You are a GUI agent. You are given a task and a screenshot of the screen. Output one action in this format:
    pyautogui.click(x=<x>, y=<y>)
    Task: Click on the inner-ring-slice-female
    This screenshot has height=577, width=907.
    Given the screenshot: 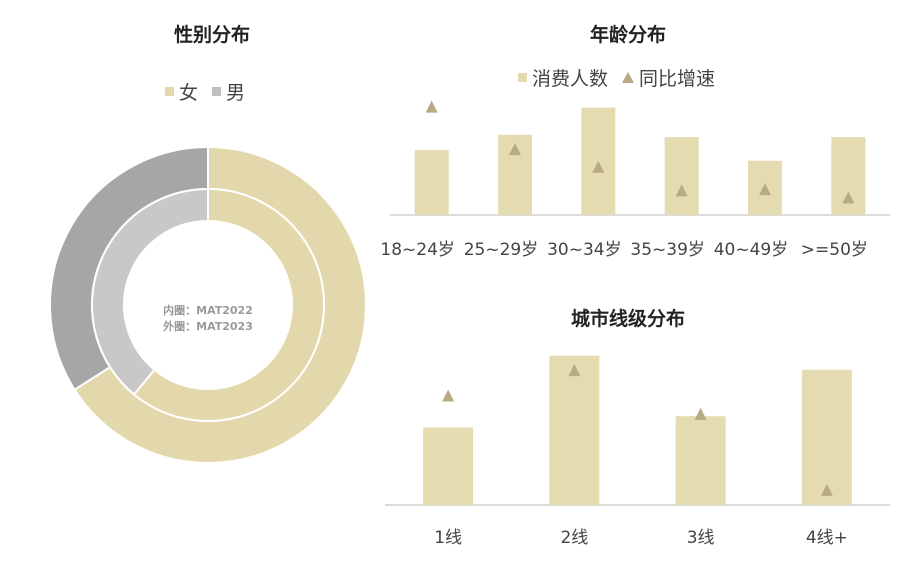 What is the action you would take?
    pyautogui.click(x=228, y=304)
    